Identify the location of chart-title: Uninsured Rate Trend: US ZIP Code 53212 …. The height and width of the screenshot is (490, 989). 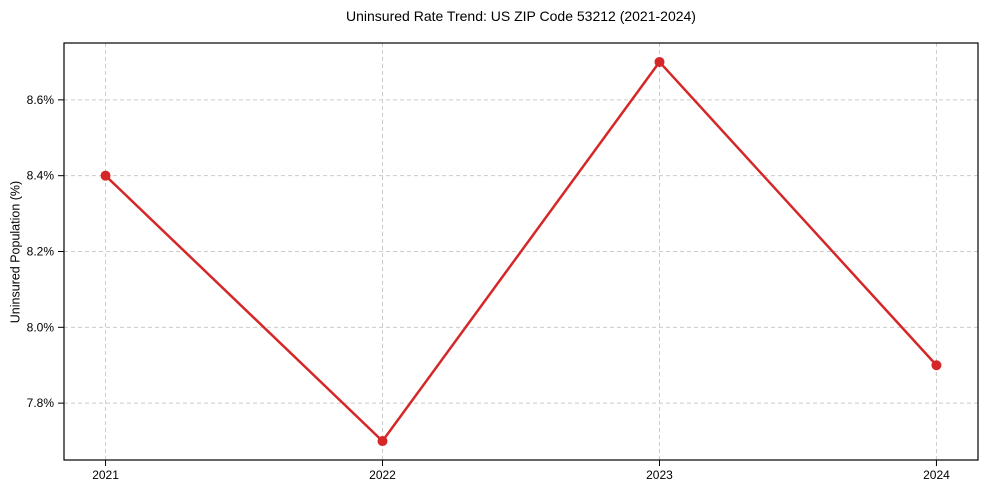
(521, 16).